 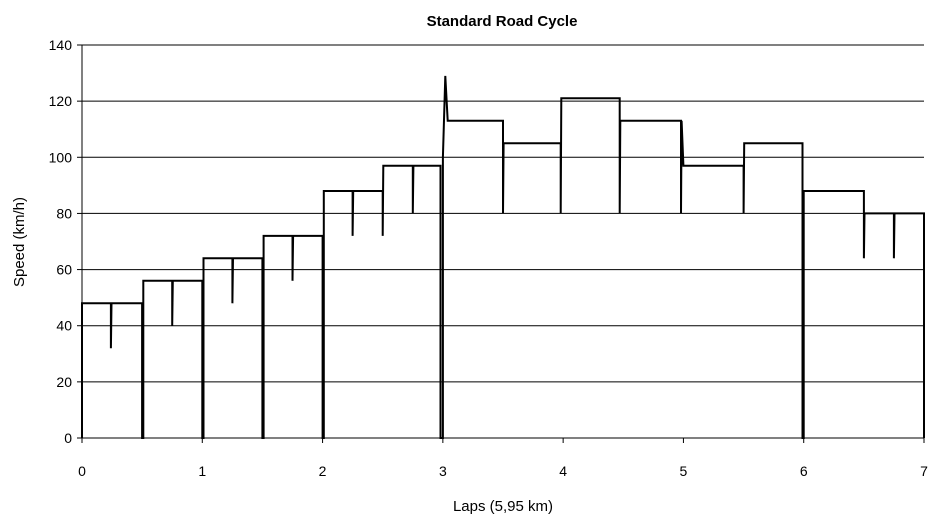 I want to click on y-tick-label: 120, so click(x=61, y=101).